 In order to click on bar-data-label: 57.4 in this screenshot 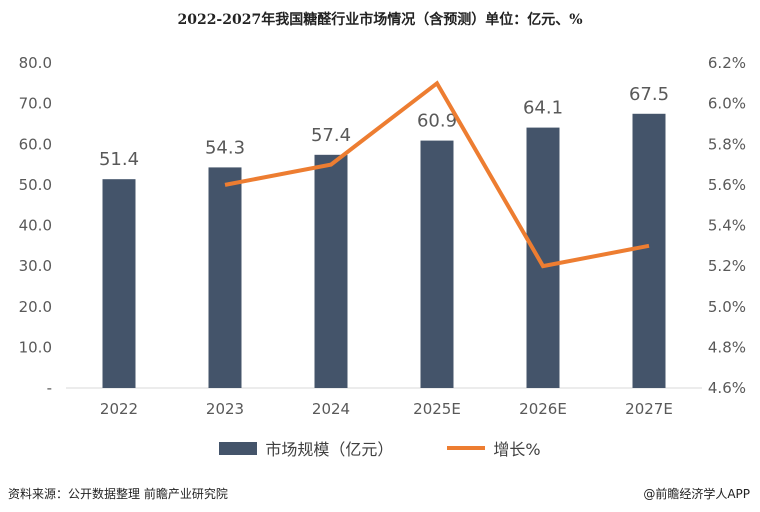, I will do `click(331, 135)`.